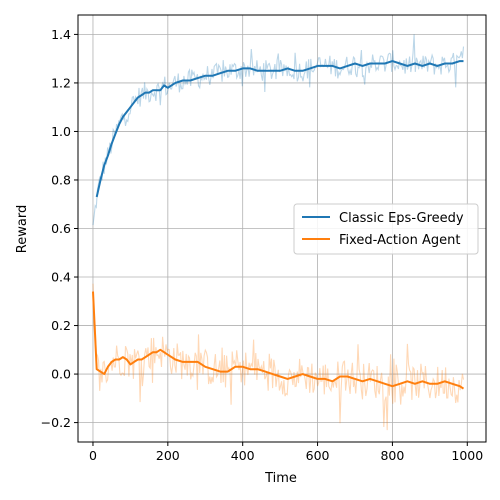 The image size is (500, 500). What do you see at coordinates (318, 455) in the screenshot?
I see `x-tick-label: 600` at bounding box center [318, 455].